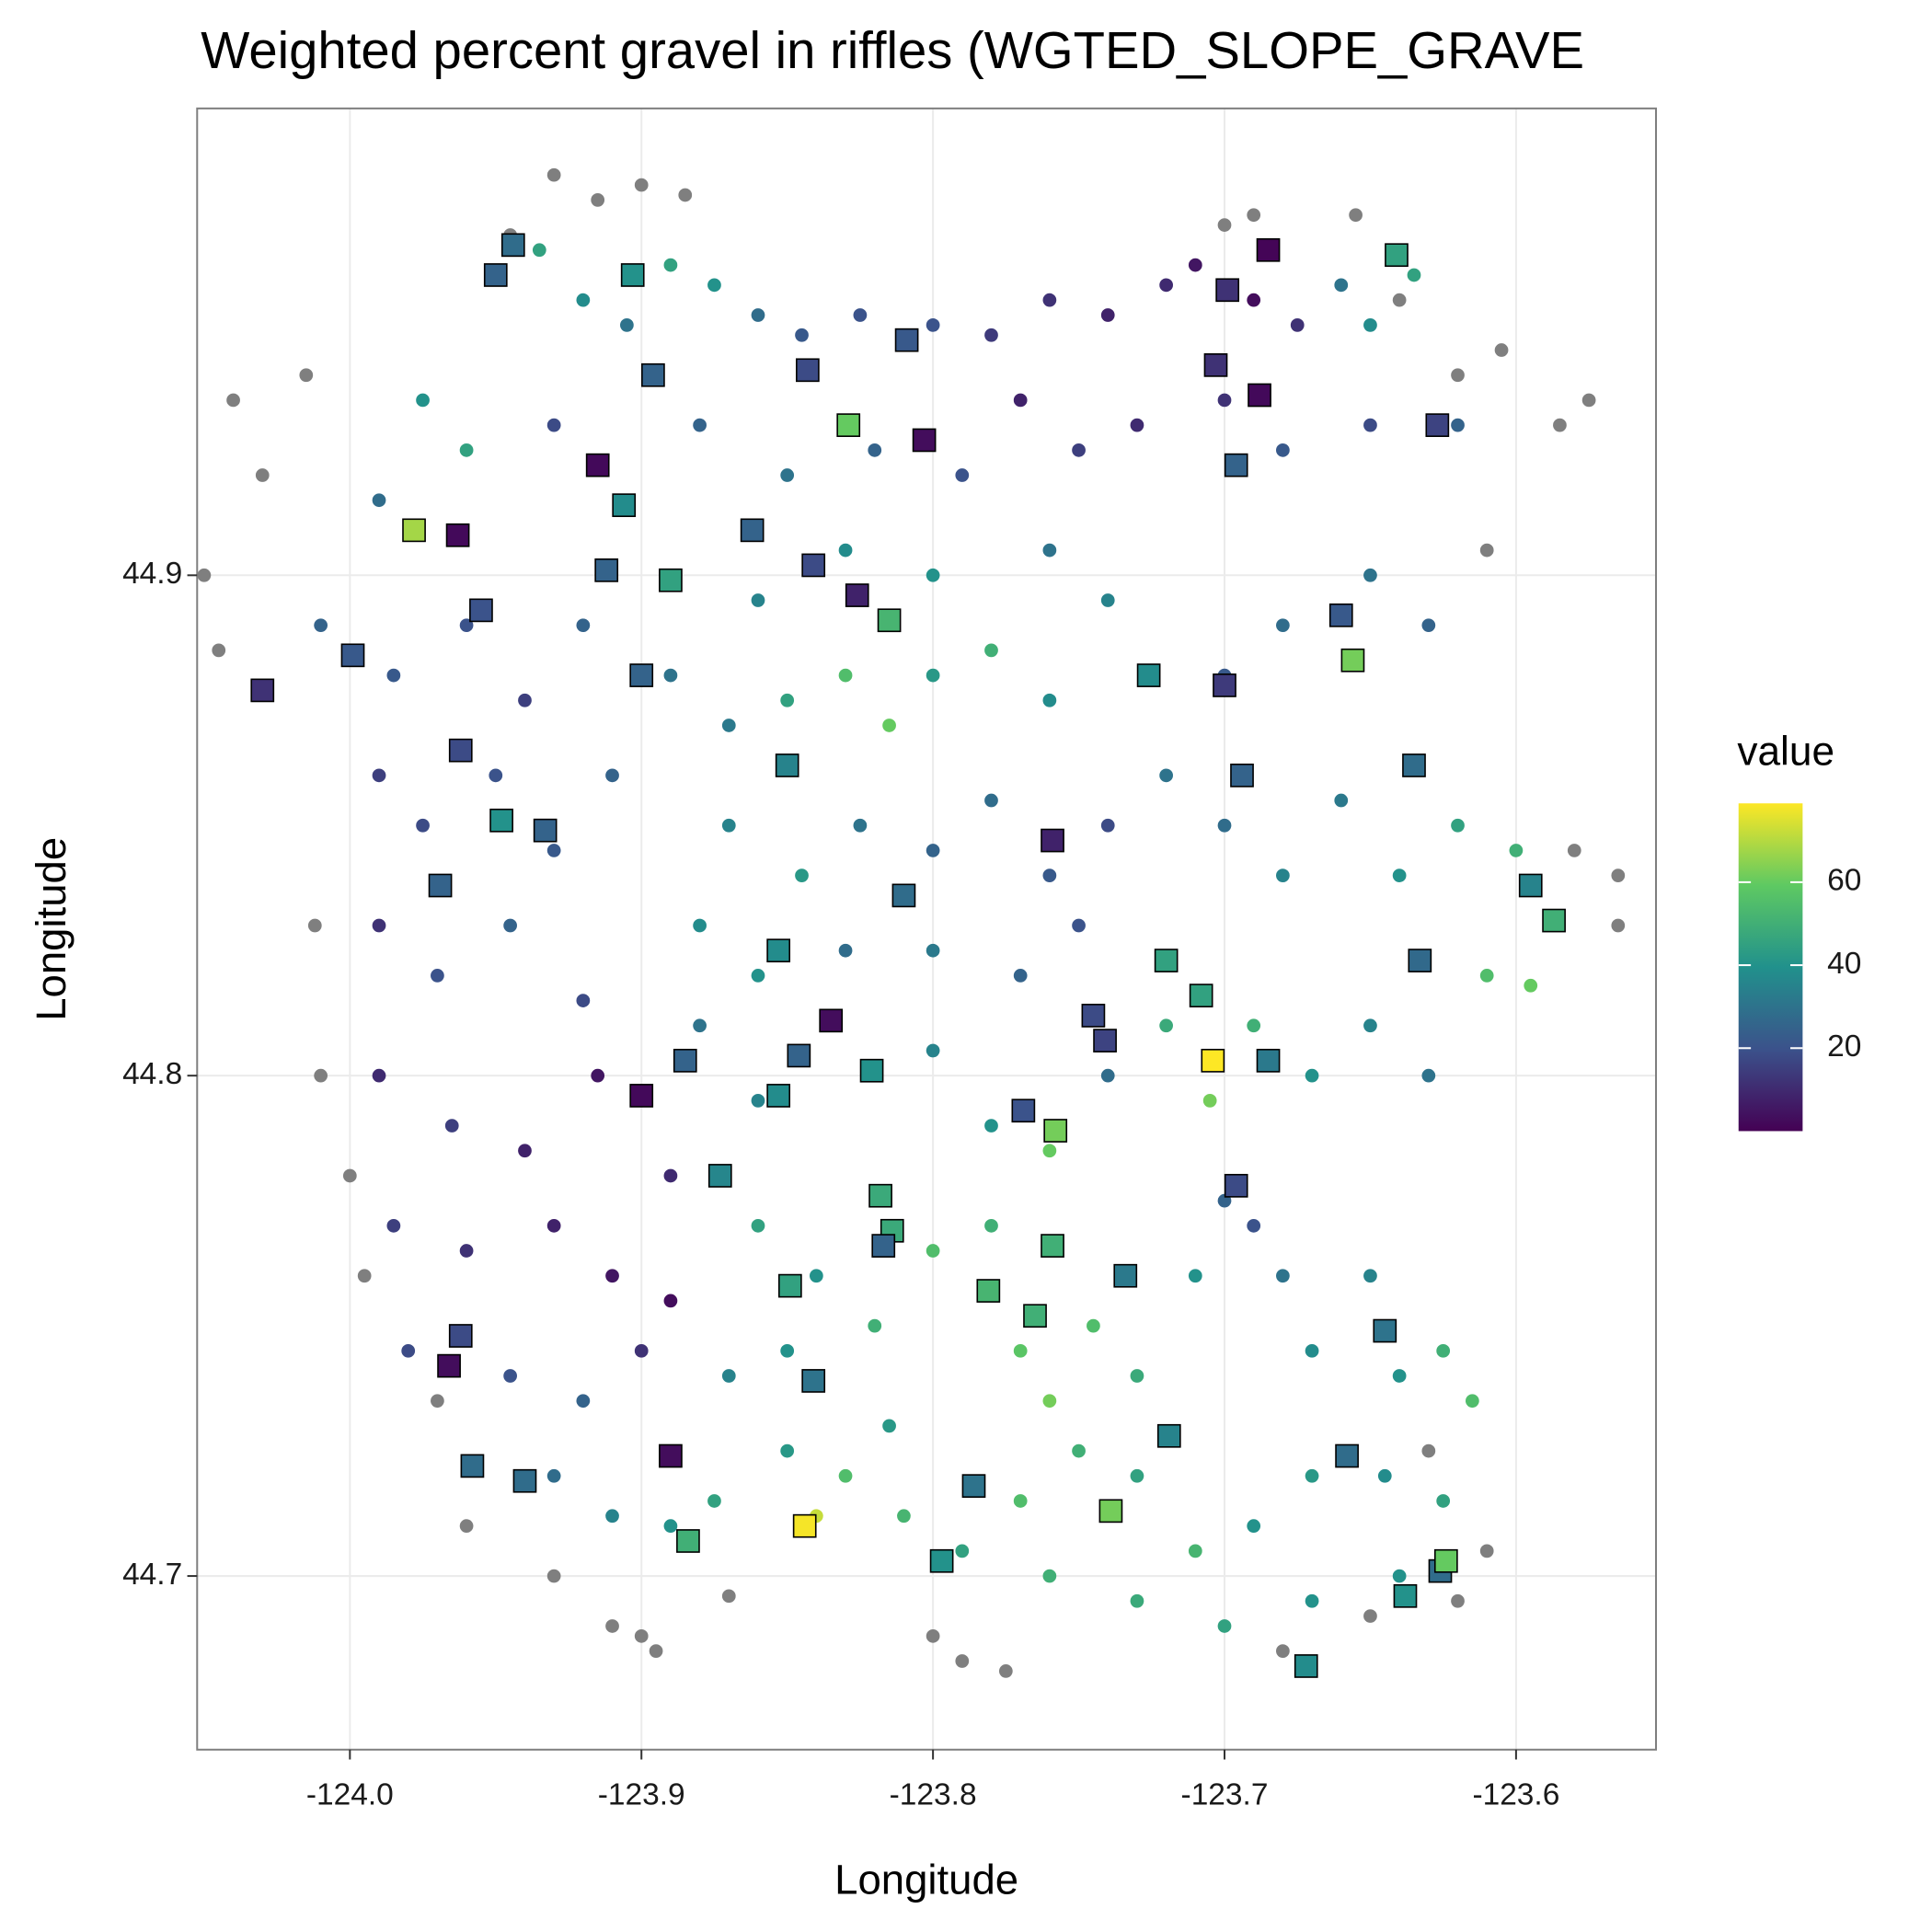 The height and width of the screenshot is (1932, 1932). What do you see at coordinates (1770, 968) in the screenshot?
I see `colorbar` at bounding box center [1770, 968].